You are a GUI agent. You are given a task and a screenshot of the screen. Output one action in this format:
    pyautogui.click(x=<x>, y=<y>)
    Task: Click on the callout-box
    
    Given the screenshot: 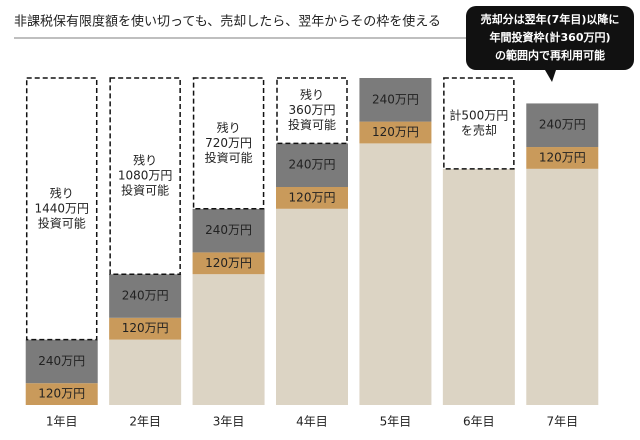 What is the action you would take?
    pyautogui.click(x=550, y=38)
    